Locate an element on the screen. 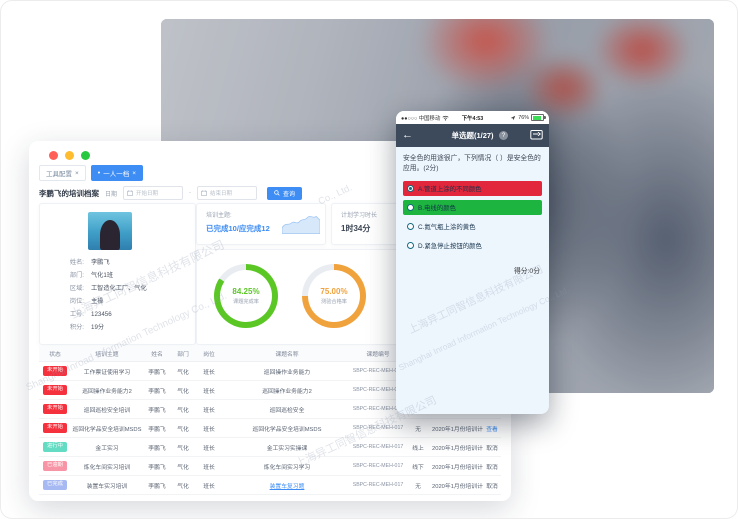  end-date-input: 结束日期 is located at coordinates (227, 193).